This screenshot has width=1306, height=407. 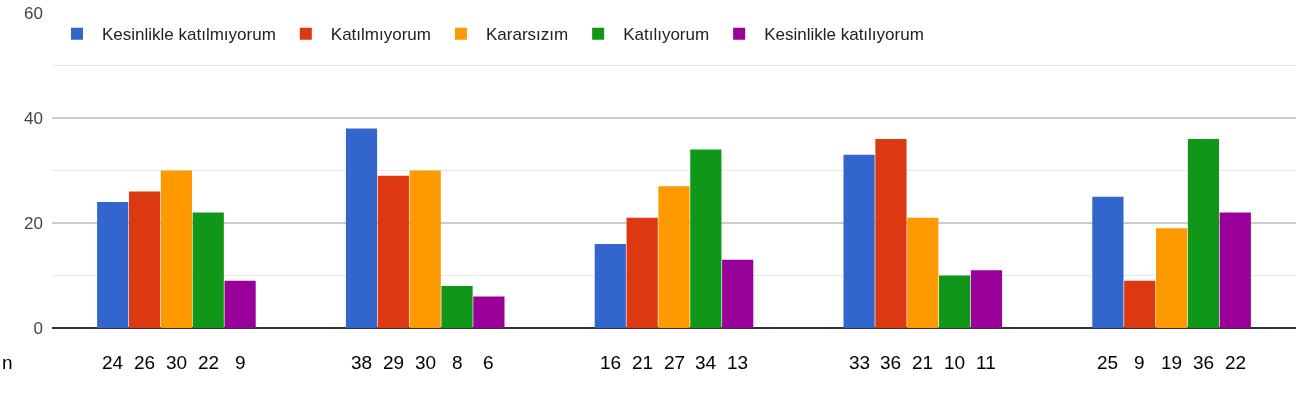 I want to click on y-tick-label: 0, so click(x=38, y=328).